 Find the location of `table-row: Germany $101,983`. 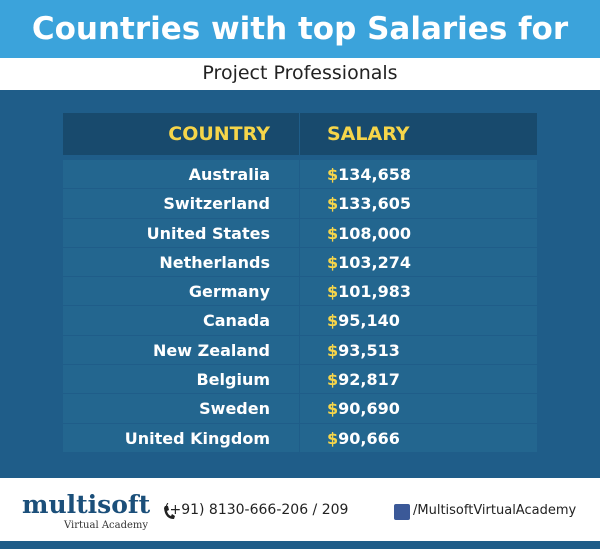

table-row: Germany $101,983 is located at coordinates (300, 292).